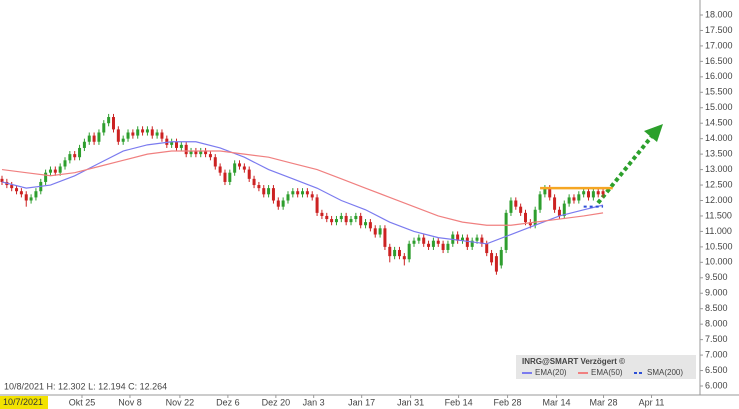 This screenshot has width=739, height=409. Describe the element at coordinates (653, 133) in the screenshot. I see `arrow-head` at that location.